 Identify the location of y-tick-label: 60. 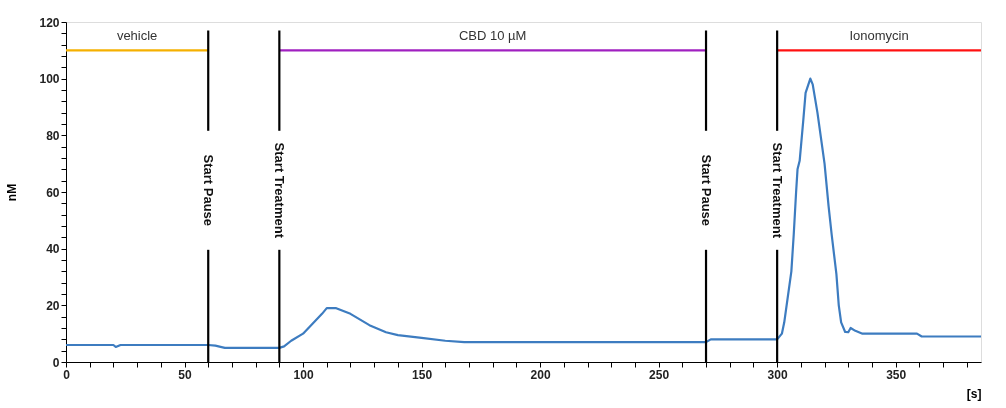
(53, 192).